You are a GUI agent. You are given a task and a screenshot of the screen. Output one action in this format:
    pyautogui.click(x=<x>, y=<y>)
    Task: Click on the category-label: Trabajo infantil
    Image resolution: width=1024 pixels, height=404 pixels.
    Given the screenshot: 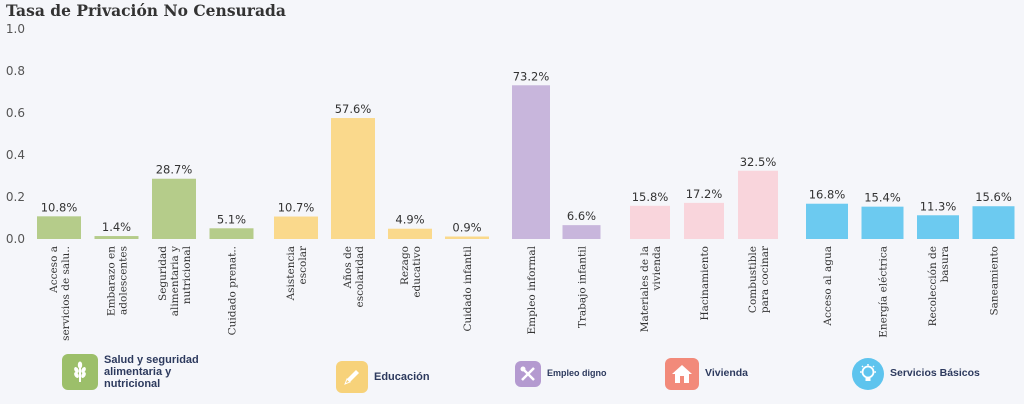 What is the action you would take?
    pyautogui.click(x=583, y=286)
    